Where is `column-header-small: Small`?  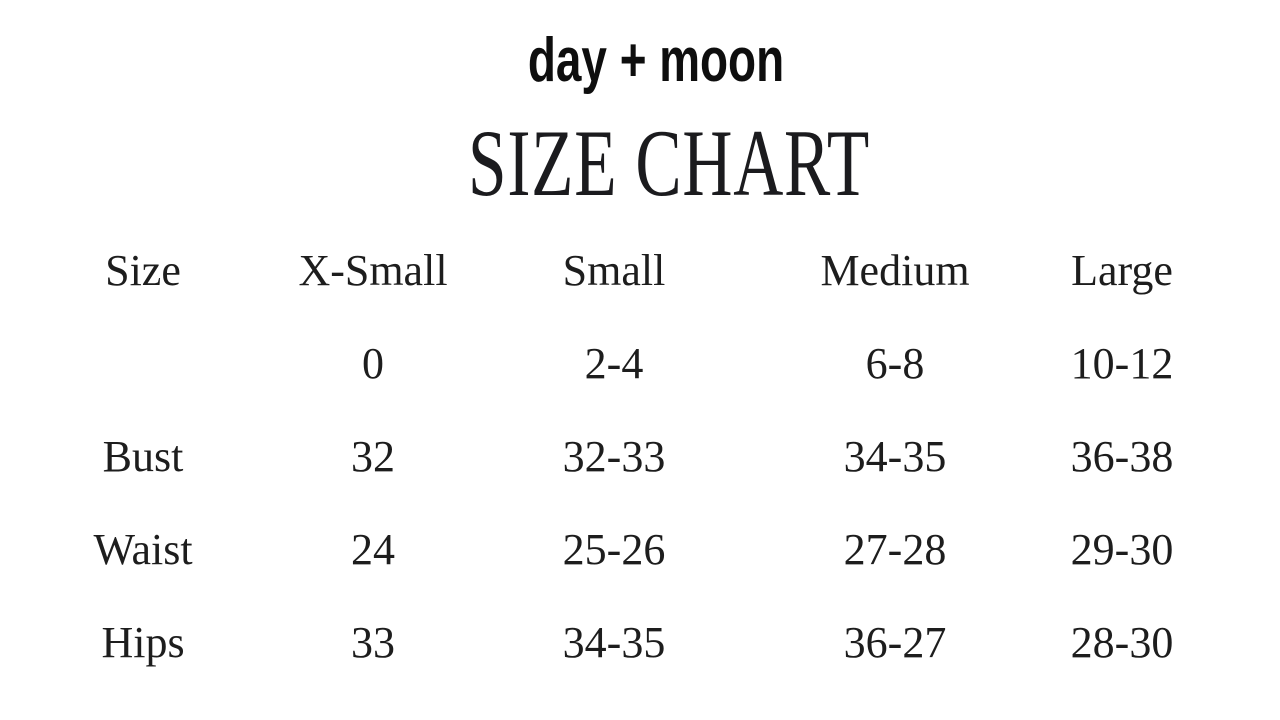
column-header-small: Small is located at coordinates (614, 270).